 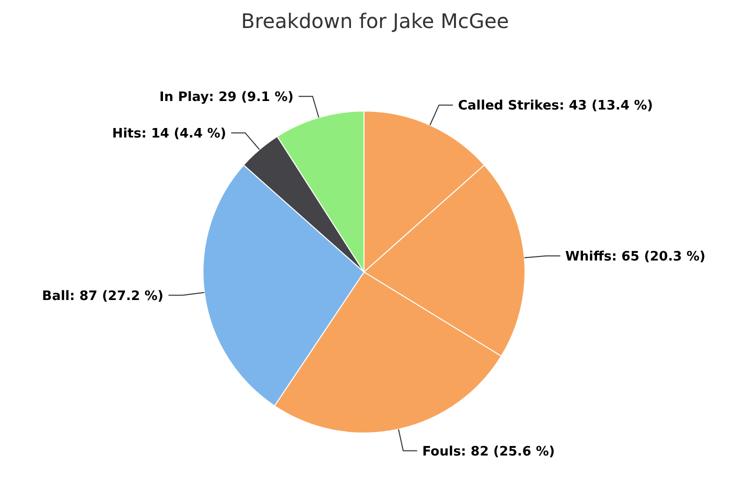 What do you see at coordinates (226, 97) in the screenshot?
I see `slice-label: In Play: 29 (9.1 %)` at bounding box center [226, 97].